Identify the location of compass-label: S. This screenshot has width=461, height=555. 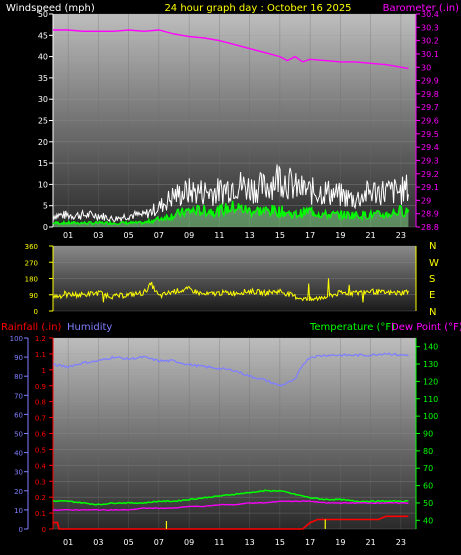
(432, 279).